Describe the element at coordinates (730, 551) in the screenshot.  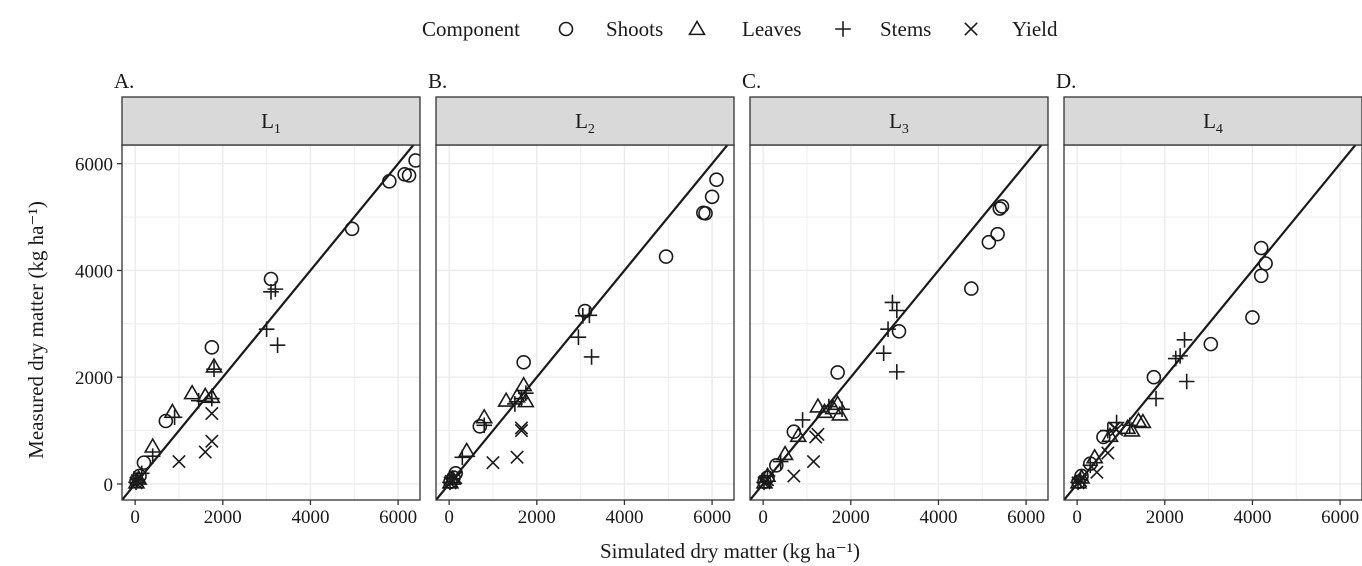
I see `x-axis-label: Simulated dry matter (kg ha⁻¹)` at that location.